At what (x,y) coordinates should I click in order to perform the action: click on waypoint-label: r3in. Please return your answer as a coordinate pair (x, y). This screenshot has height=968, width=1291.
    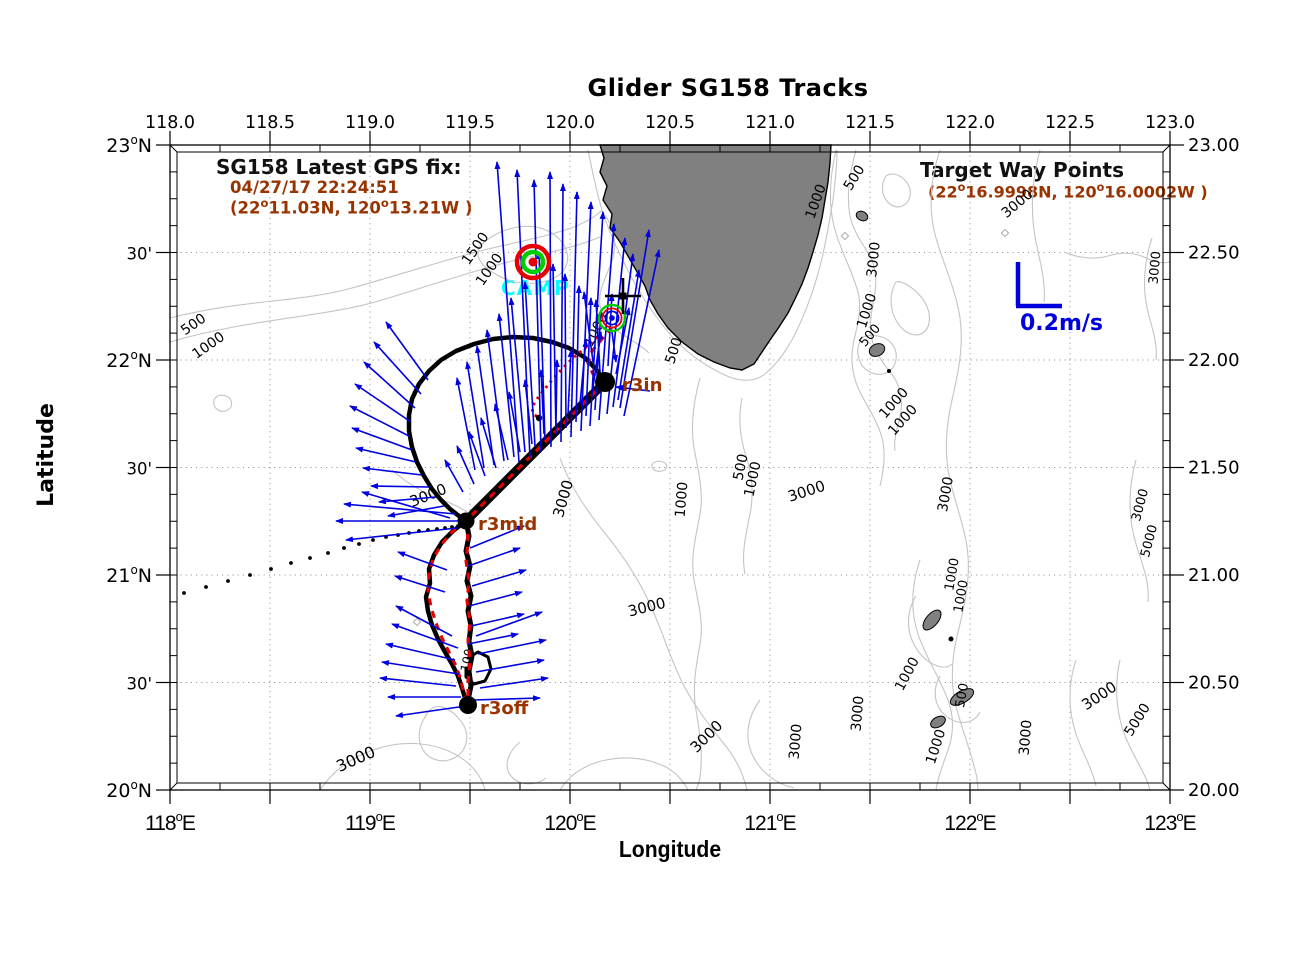
    Looking at the image, I should click on (642, 385).